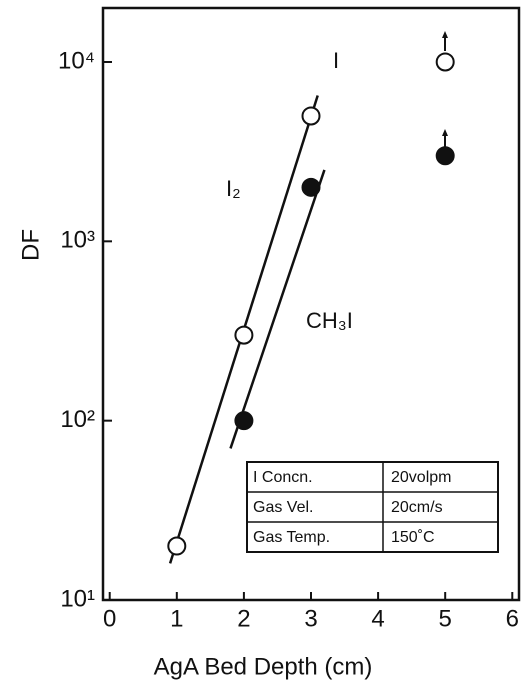  What do you see at coordinates (283, 477) in the screenshot?
I see `table-cell: I Concn.` at bounding box center [283, 477].